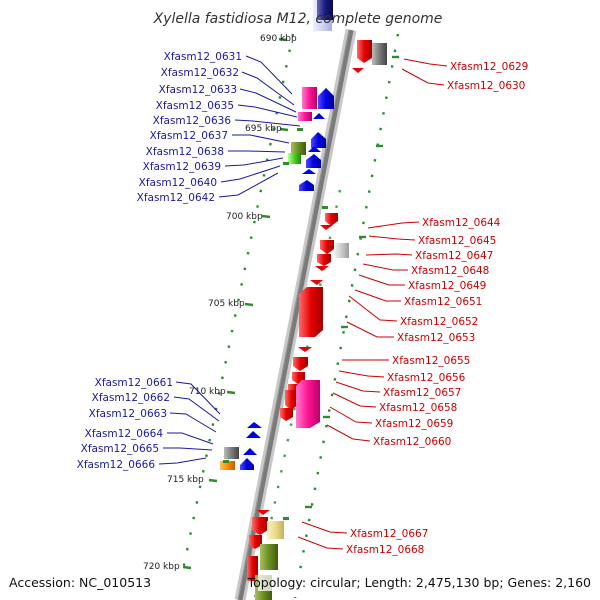  What do you see at coordinates (436, 338) in the screenshot?
I see `gene-label: Xfasm12_0653` at bounding box center [436, 338].